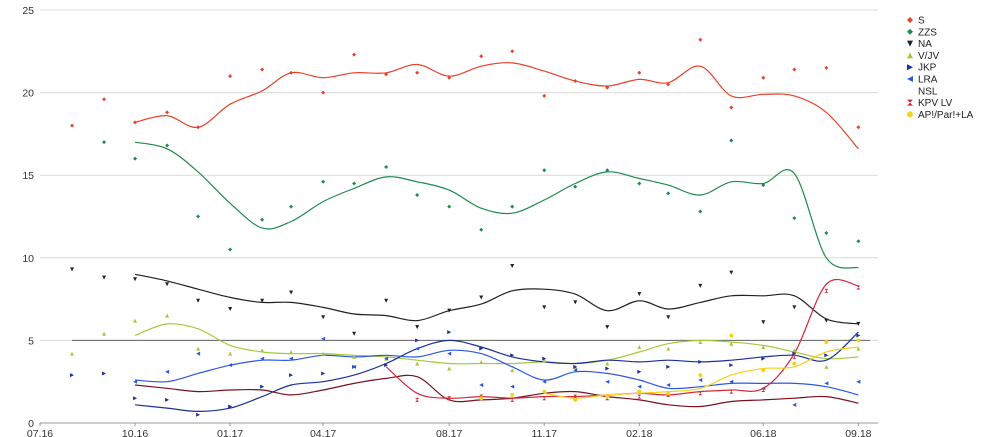 The height and width of the screenshot is (437, 1000). Describe the element at coordinates (910, 102) in the screenshot. I see `legend-marker-kpv-lv` at that location.